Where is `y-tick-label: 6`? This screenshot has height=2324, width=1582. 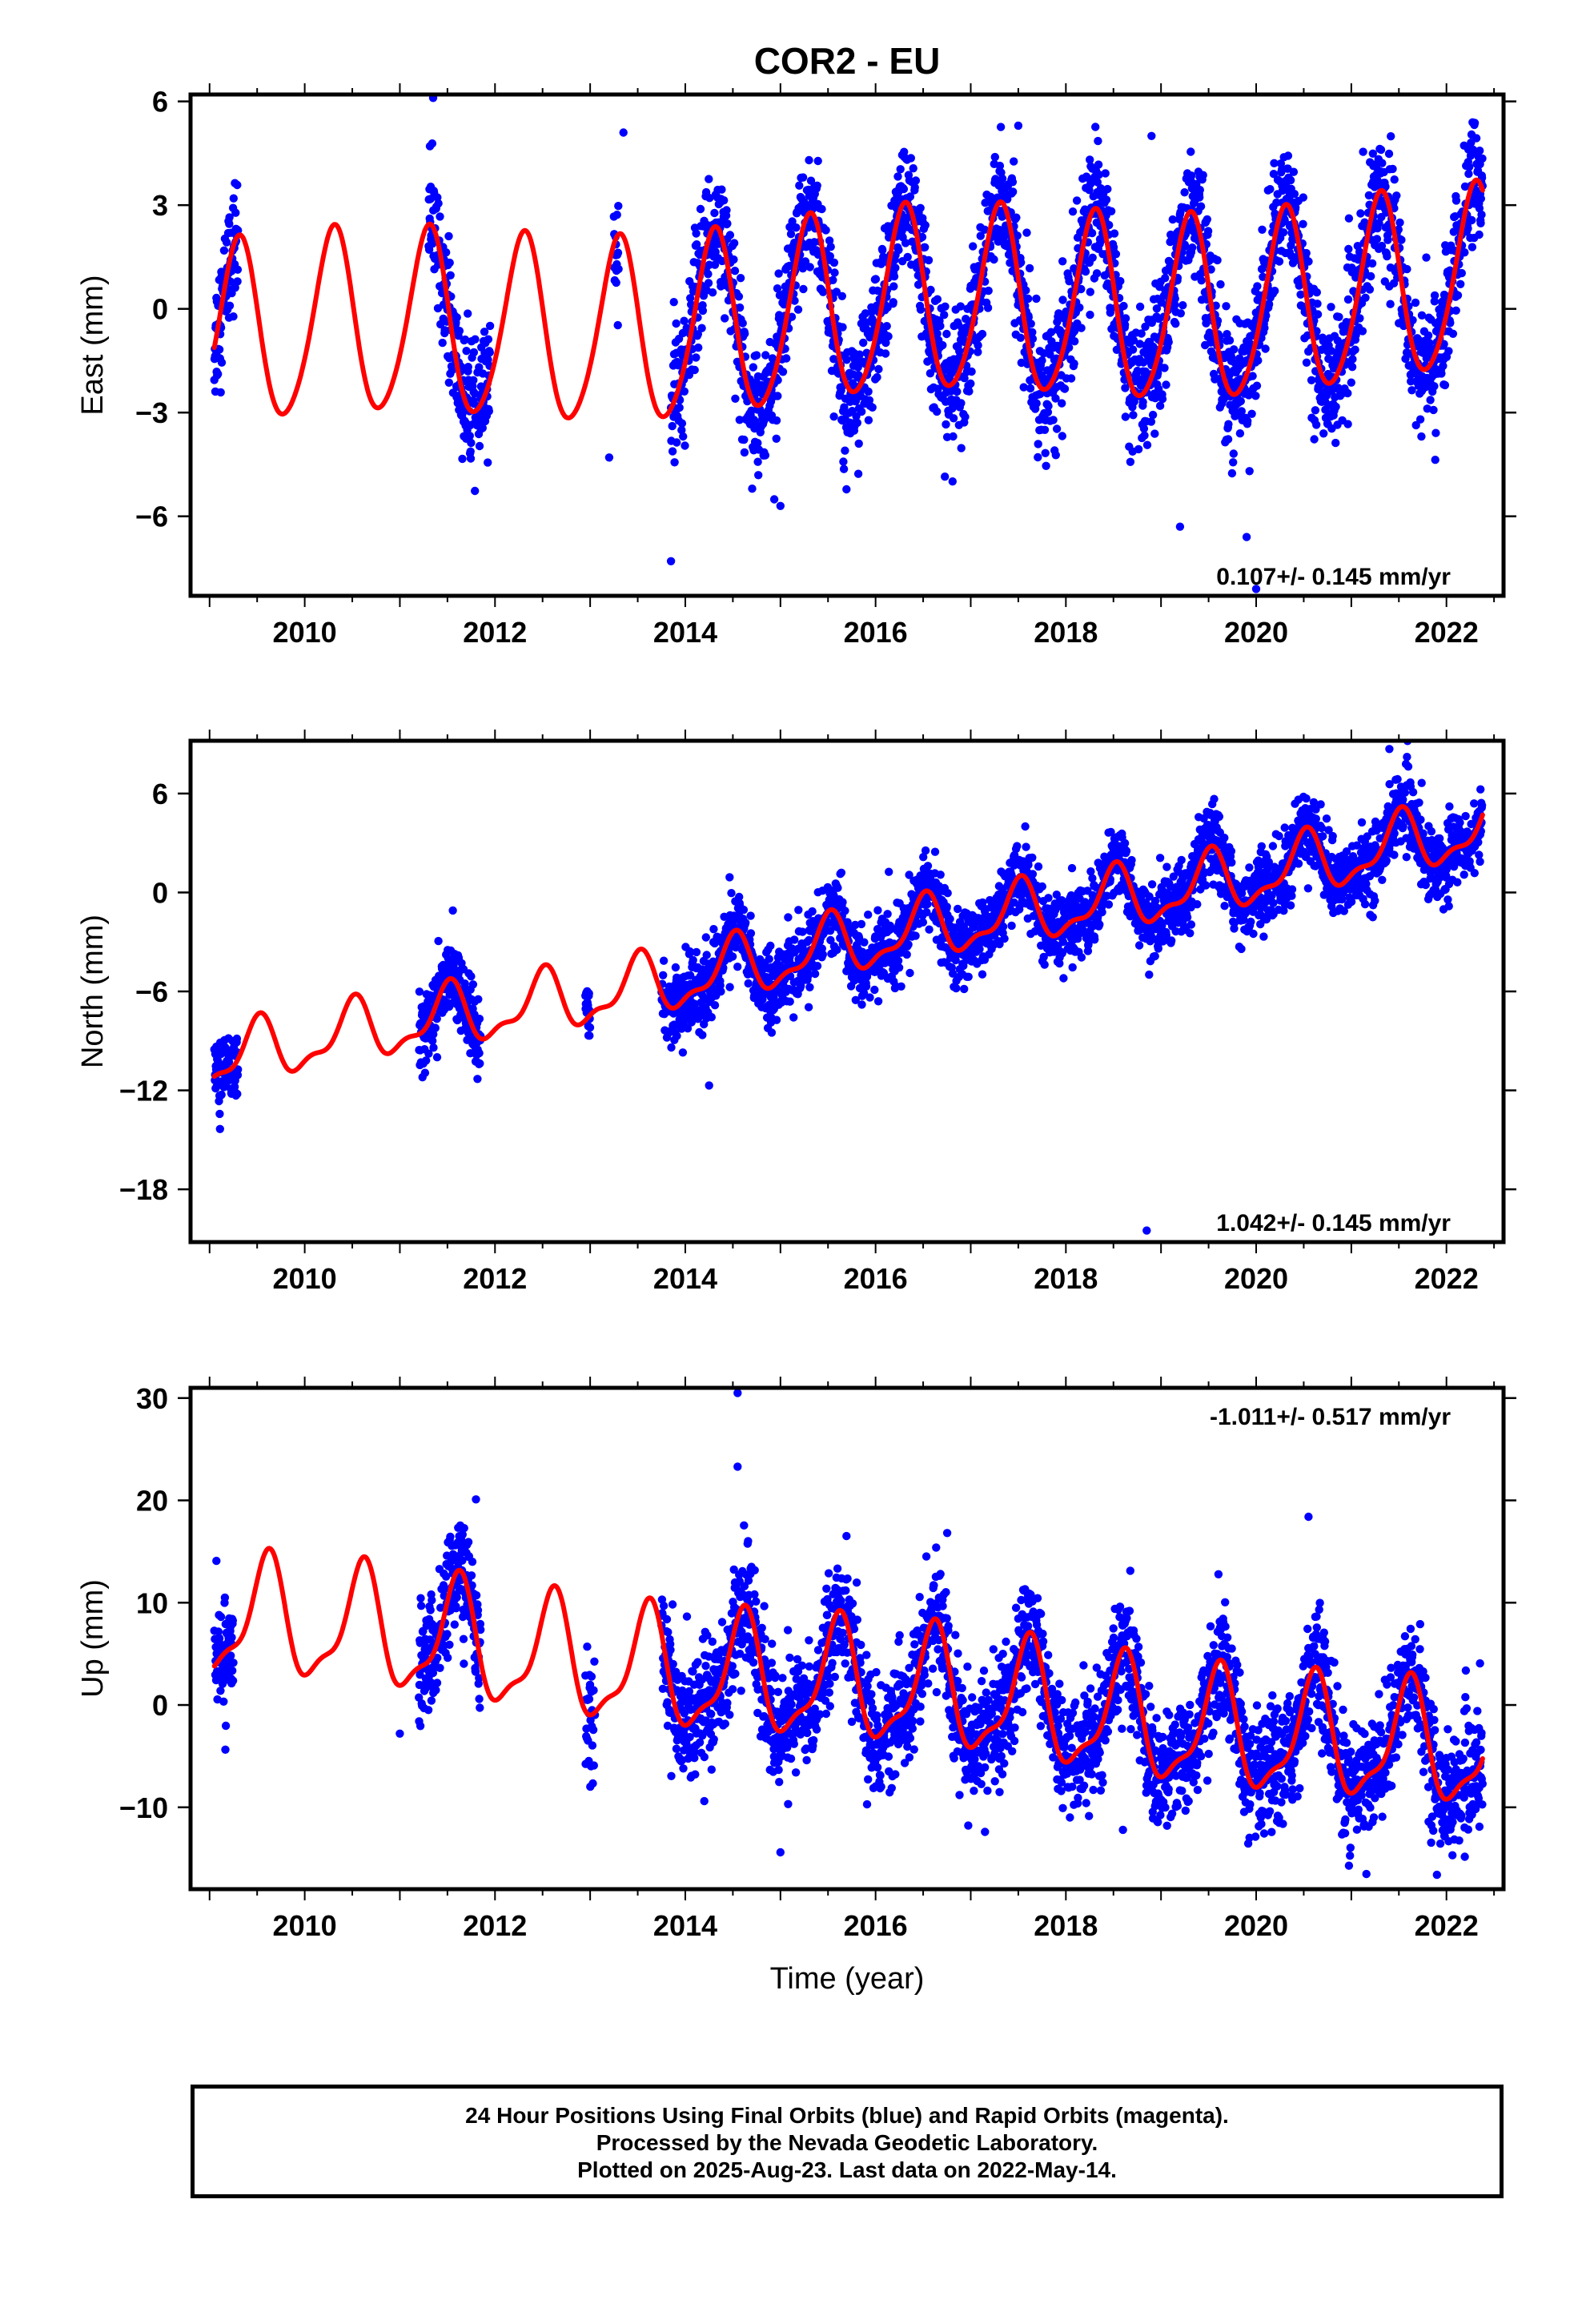
y-tick-label: 6 is located at coordinates (160, 102).